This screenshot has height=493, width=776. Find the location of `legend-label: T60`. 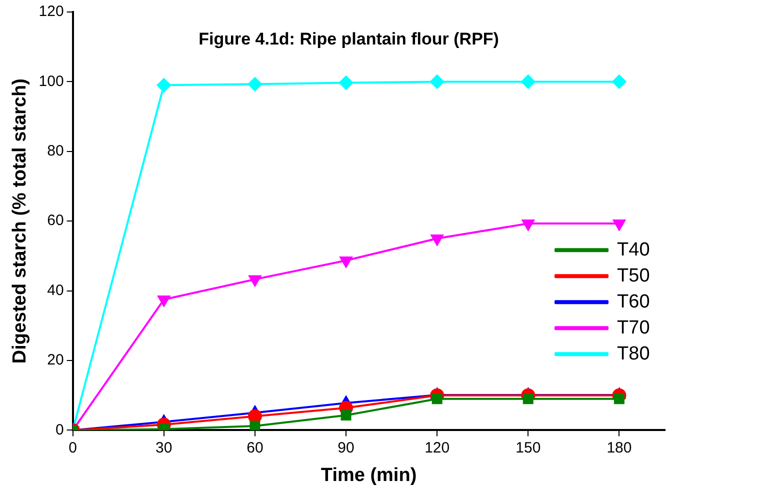

legend-label: T60 is located at coordinates (633, 301).